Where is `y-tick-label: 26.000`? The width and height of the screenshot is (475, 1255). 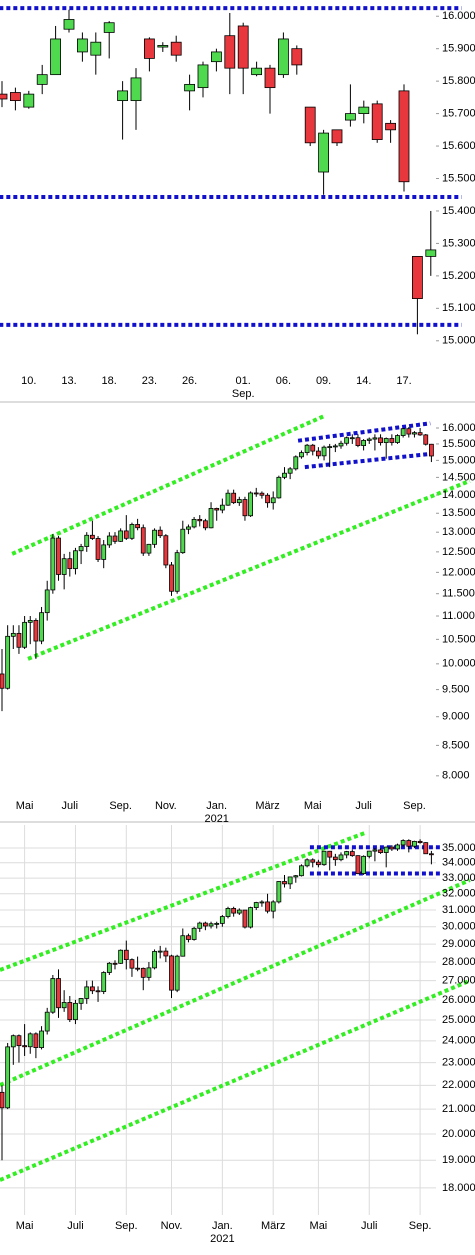
y-tick-label: 26.000 is located at coordinates (458, 1000).